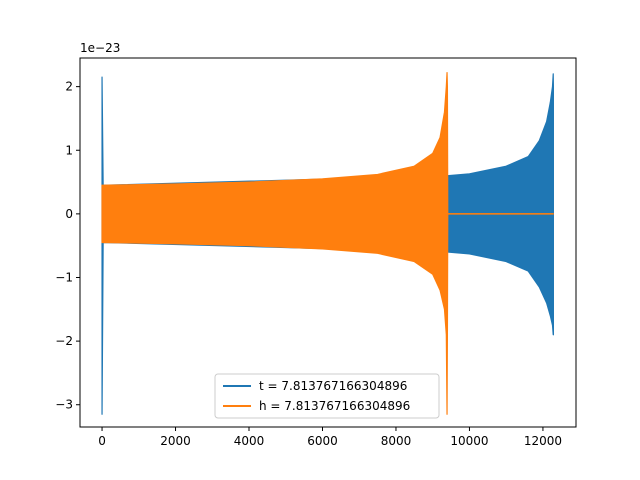 This screenshot has width=640, height=480. I want to click on x-tick-label: 0, so click(102, 441).